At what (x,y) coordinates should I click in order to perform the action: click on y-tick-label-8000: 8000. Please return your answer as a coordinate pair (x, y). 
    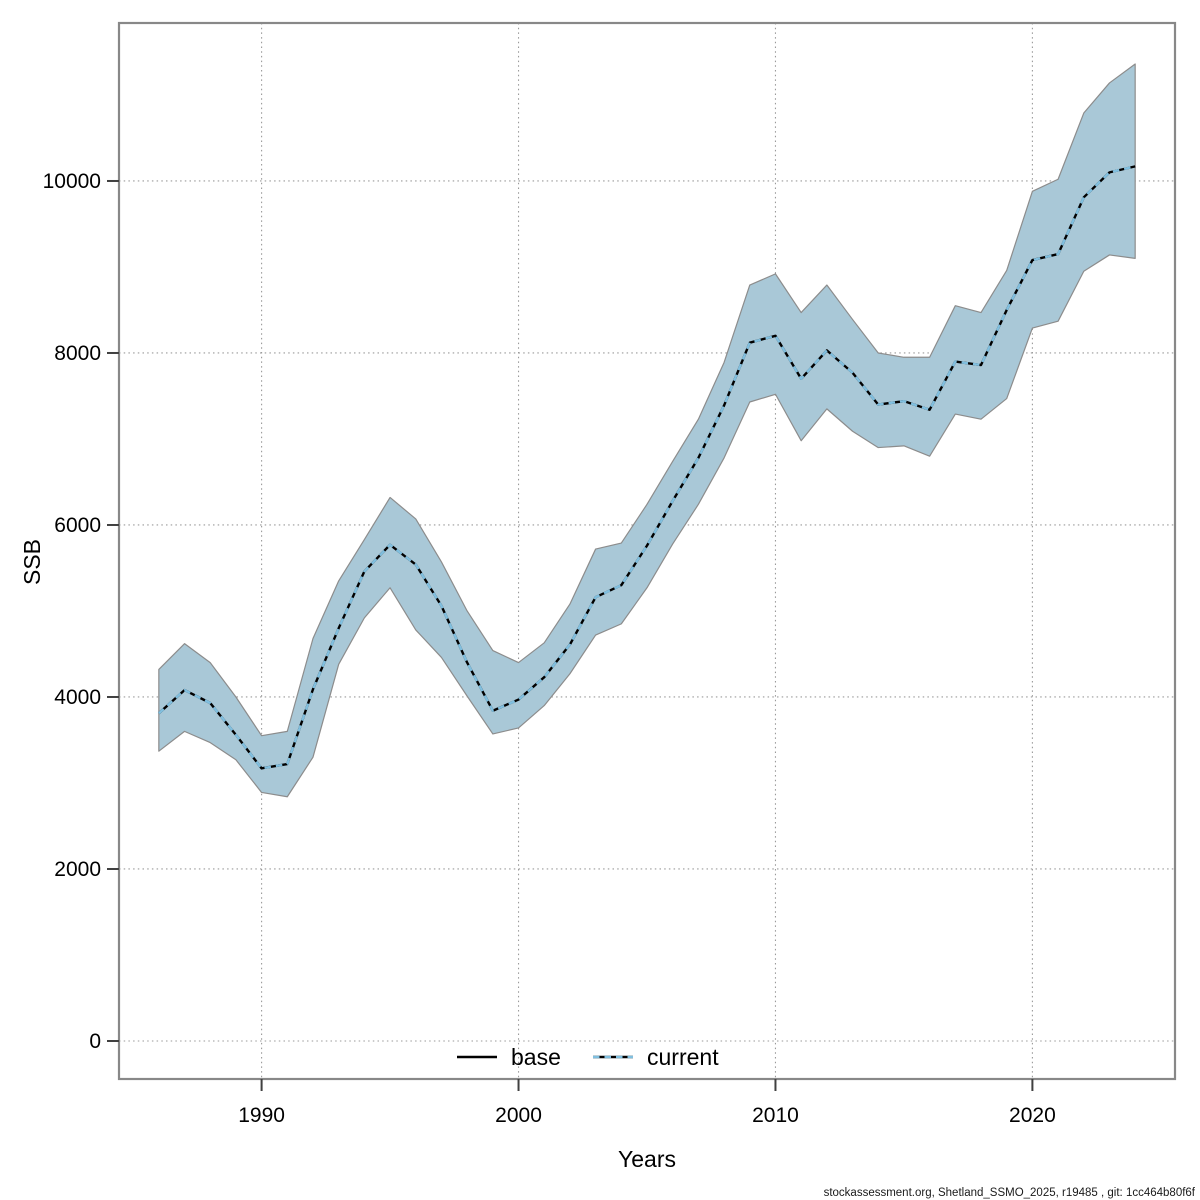
    Looking at the image, I should click on (77, 353).